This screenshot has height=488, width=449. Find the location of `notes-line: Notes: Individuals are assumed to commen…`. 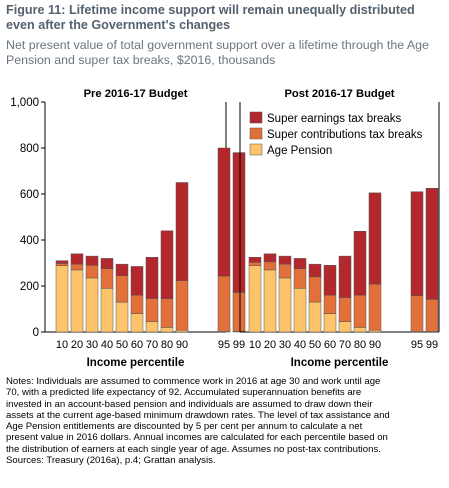

notes-line: Notes: Individuals are assumed to commen… is located at coordinates (193, 381).